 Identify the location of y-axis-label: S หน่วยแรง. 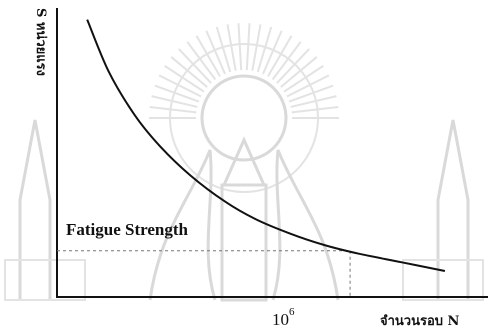
(40, 42).